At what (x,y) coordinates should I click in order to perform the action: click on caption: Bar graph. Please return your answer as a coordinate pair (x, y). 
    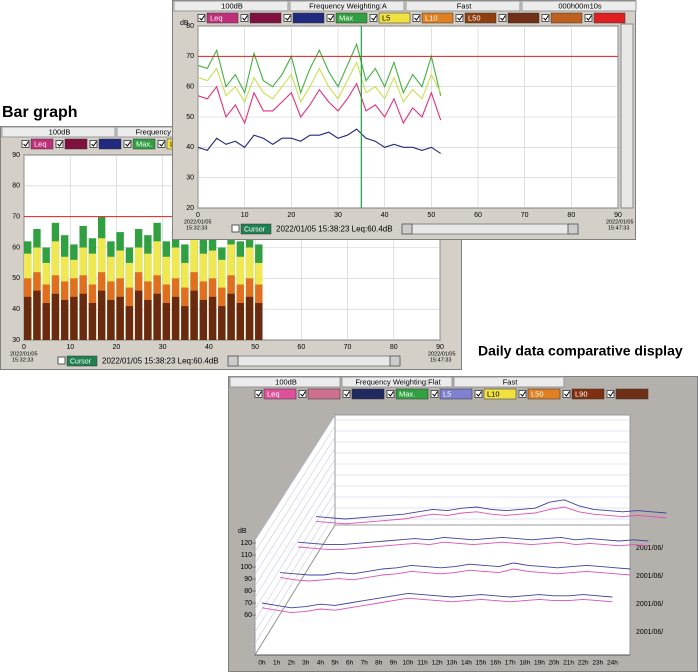
    Looking at the image, I should click on (40, 112).